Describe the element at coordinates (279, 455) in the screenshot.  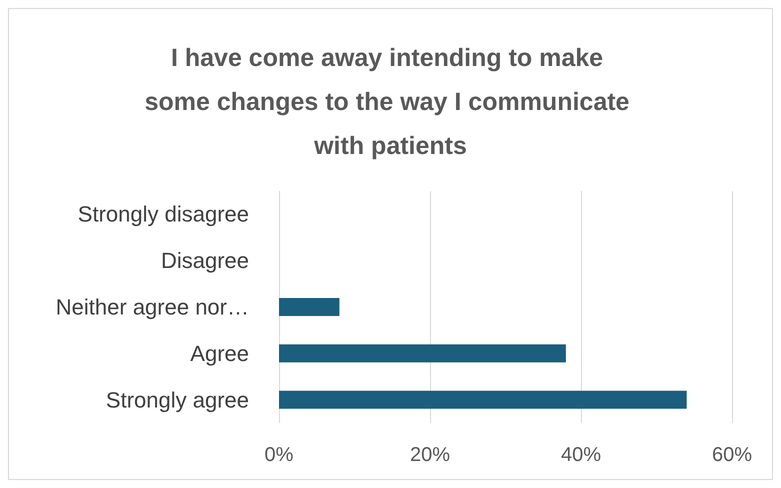
I see `x-tick-label: 0%` at that location.